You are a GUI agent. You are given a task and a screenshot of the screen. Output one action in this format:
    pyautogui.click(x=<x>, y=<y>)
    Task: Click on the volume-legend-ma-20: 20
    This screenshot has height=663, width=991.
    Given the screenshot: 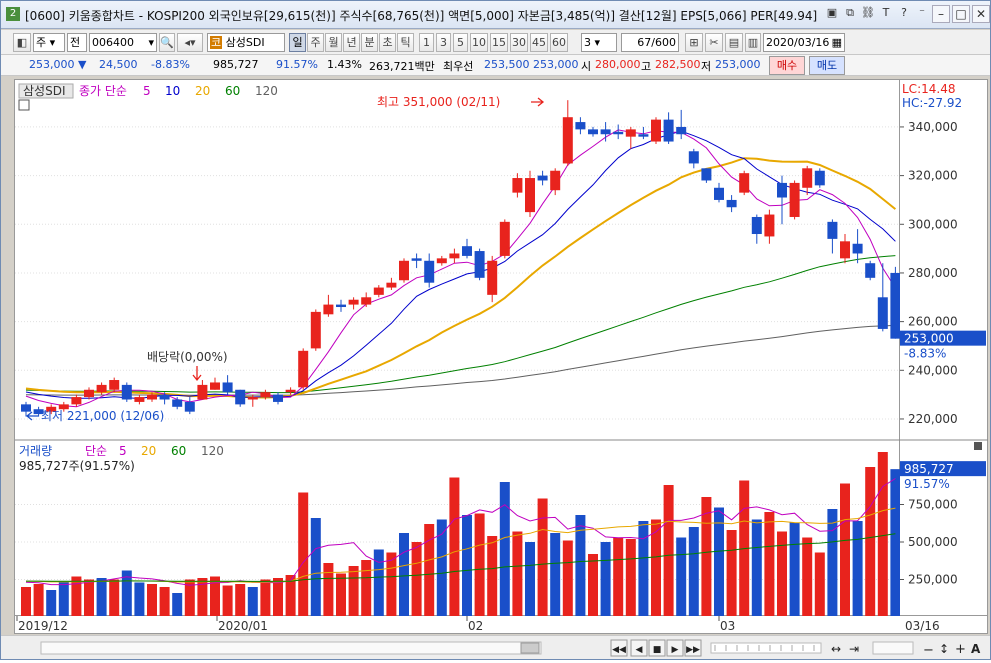 What is the action you would take?
    pyautogui.click(x=148, y=451)
    